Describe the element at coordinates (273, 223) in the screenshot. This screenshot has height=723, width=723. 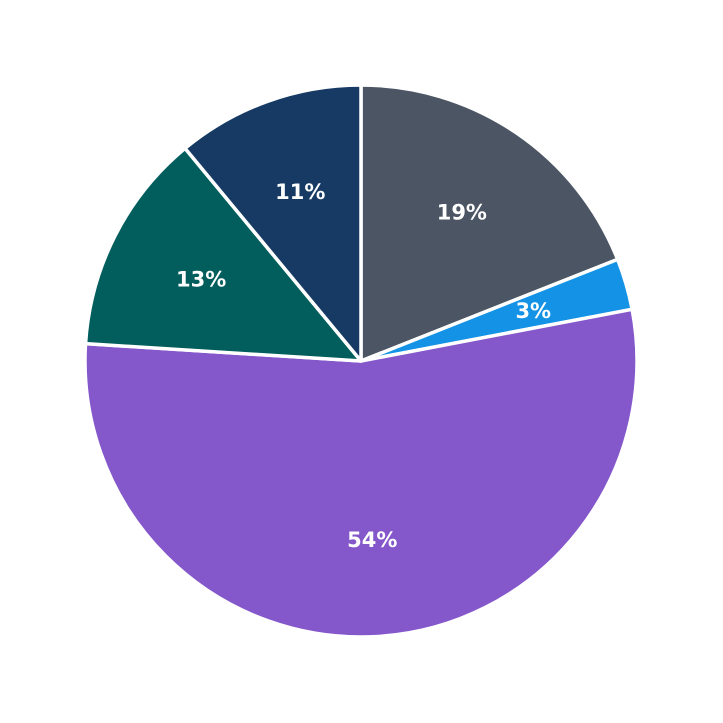
I see `pie-slice-11pct` at that location.